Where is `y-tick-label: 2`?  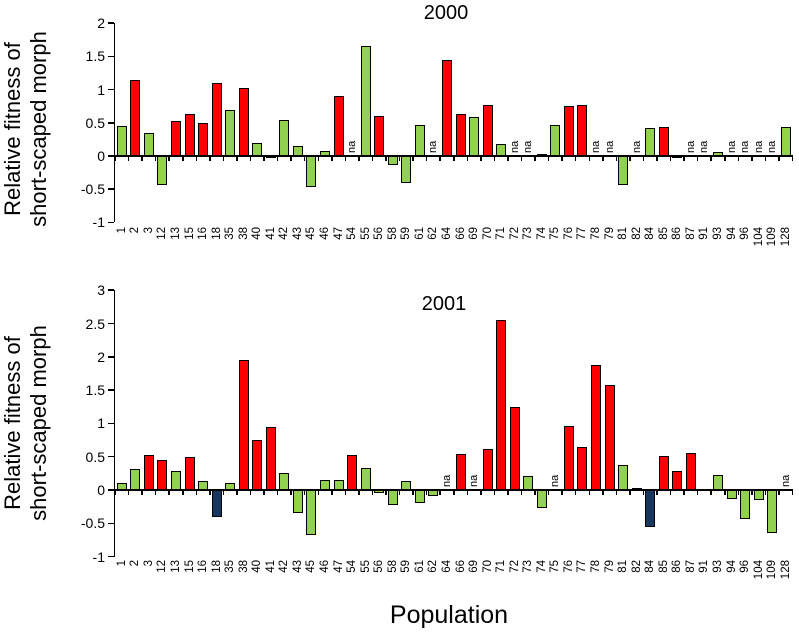 y-tick-label: 2 is located at coordinates (101, 23).